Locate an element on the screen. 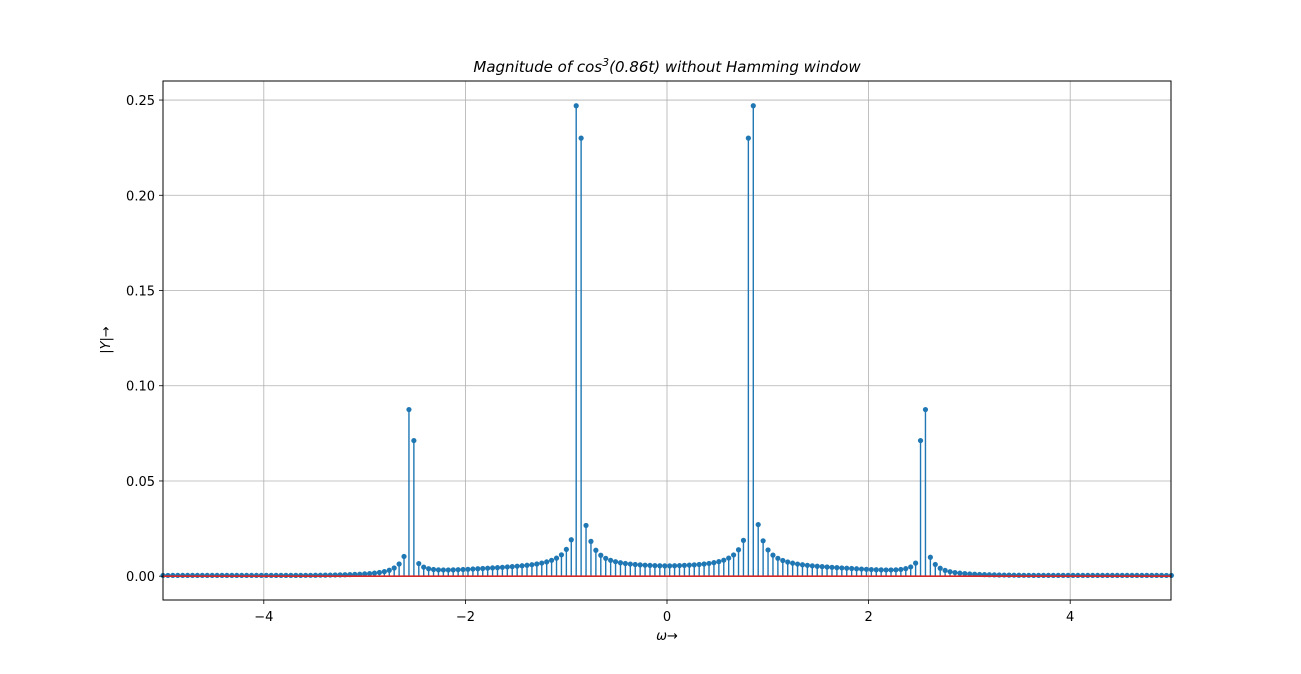 The image size is (1301, 674). x-axis-ticks: −4 −2 0 2 4 is located at coordinates (664, 612).